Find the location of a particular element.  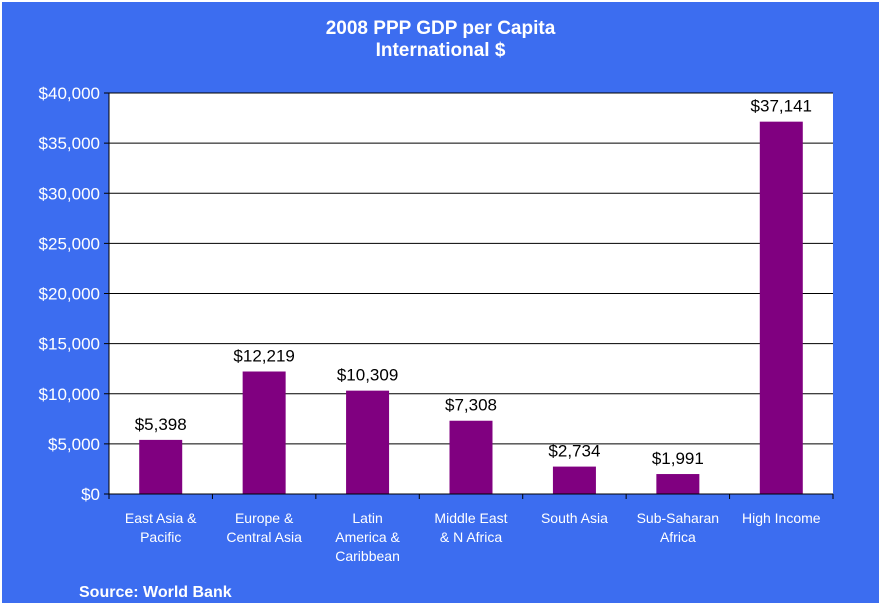

y-tick-label: $10,000 is located at coordinates (69, 394).